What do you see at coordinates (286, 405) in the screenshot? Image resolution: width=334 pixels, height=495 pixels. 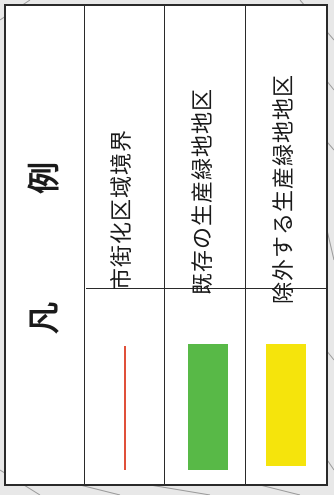 I see `excluded-green-zone-swatch` at bounding box center [286, 405].